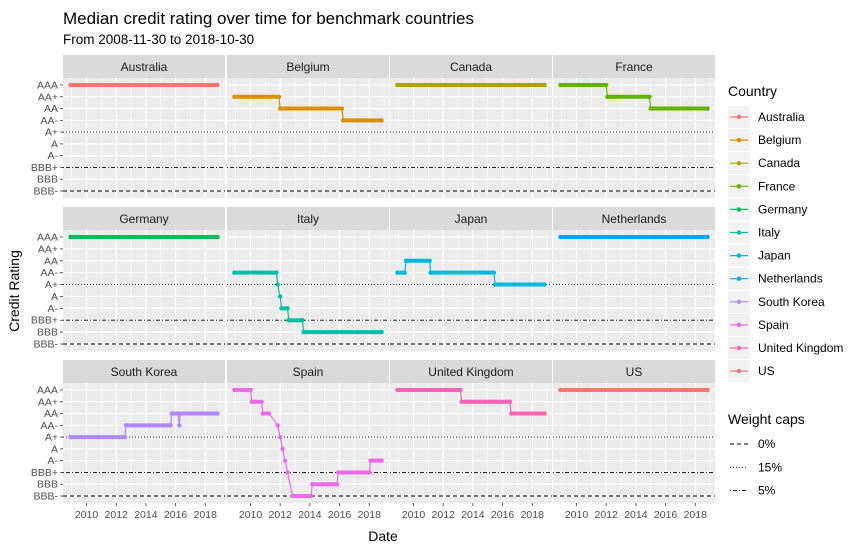 Image resolution: width=862 pixels, height=550 pixels. What do you see at coordinates (45, 345) in the screenshot?
I see `y-tick-label: BBB-` at bounding box center [45, 345].